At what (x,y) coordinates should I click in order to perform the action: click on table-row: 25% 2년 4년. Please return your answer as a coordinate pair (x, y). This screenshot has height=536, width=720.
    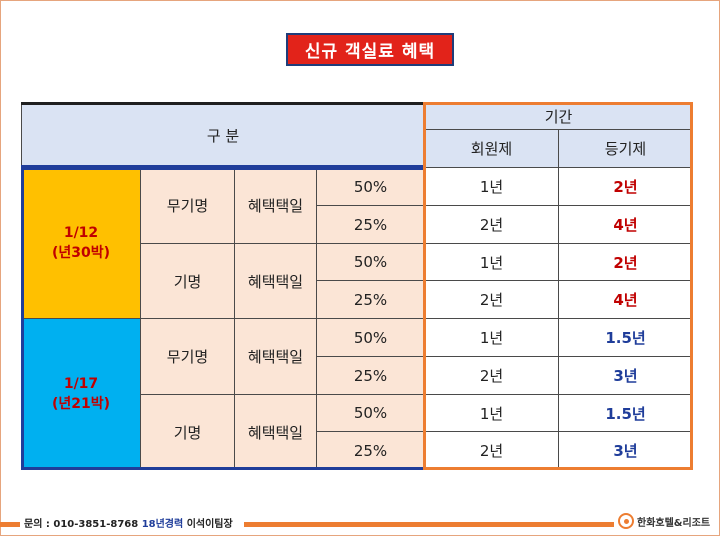
    Looking at the image, I should click on (357, 299).